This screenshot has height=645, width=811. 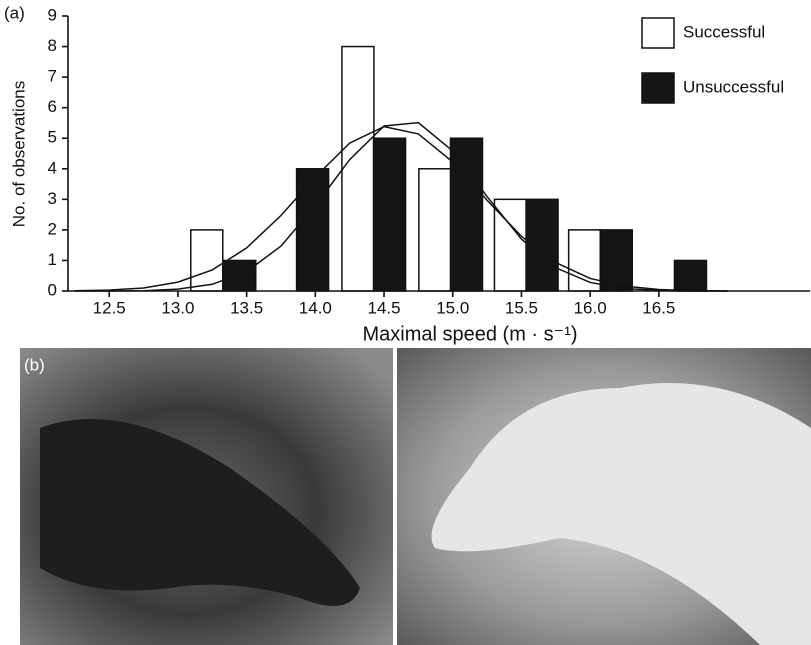 What do you see at coordinates (724, 31) in the screenshot?
I see `legend-label: Successful` at bounding box center [724, 31].